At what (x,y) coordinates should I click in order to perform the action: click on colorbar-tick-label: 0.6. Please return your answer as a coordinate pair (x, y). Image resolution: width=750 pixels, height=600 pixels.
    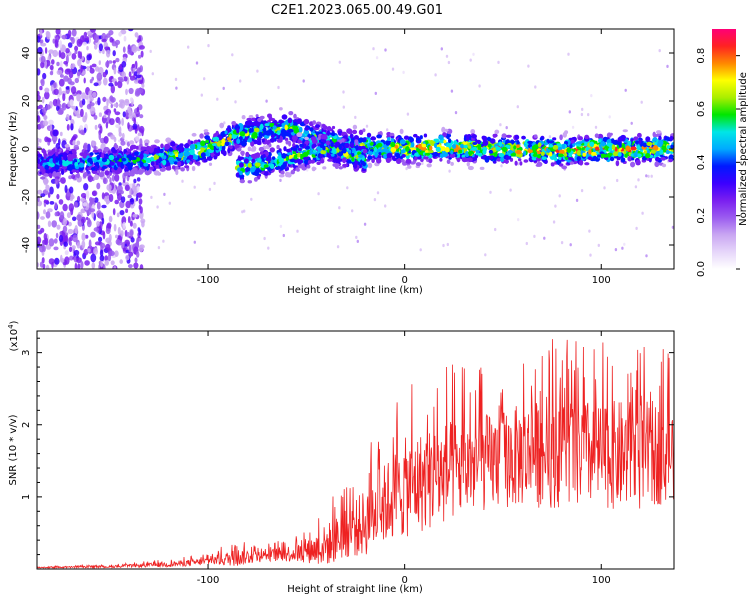
    Looking at the image, I should click on (701, 109).